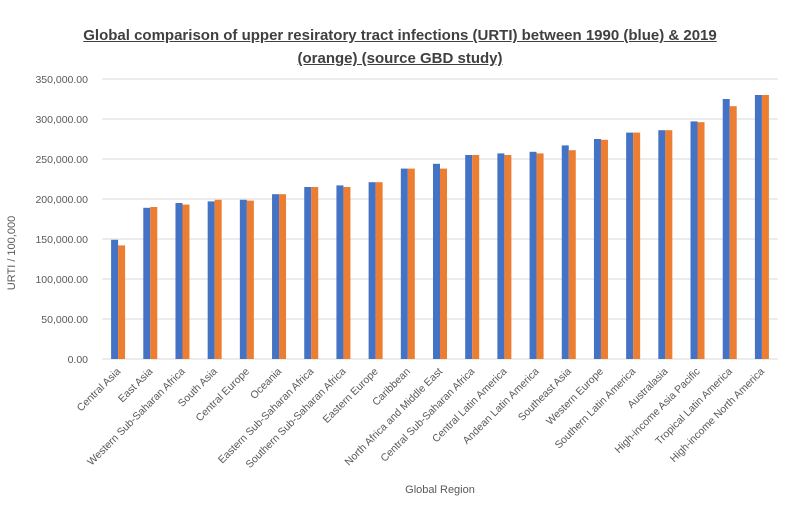 This screenshot has height=516, width=792. What do you see at coordinates (351, 396) in the screenshot?
I see `x-tick-label: Eastern Europe` at bounding box center [351, 396].